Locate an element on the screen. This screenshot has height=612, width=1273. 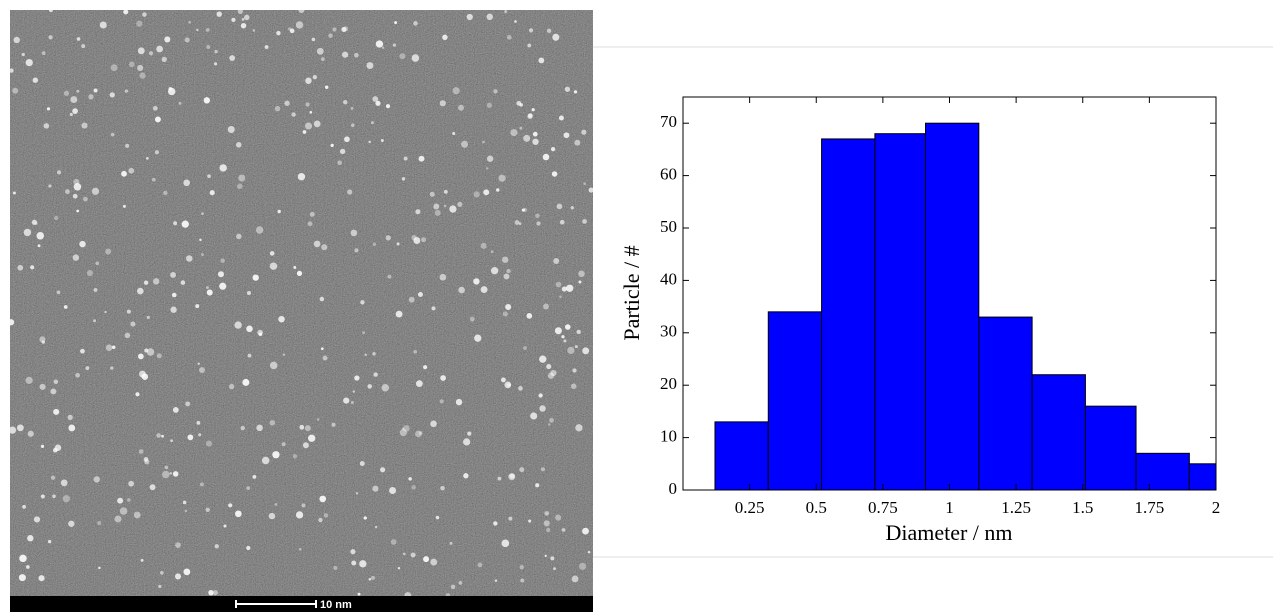
x-tick-label: 0.25 is located at coordinates (750, 507).